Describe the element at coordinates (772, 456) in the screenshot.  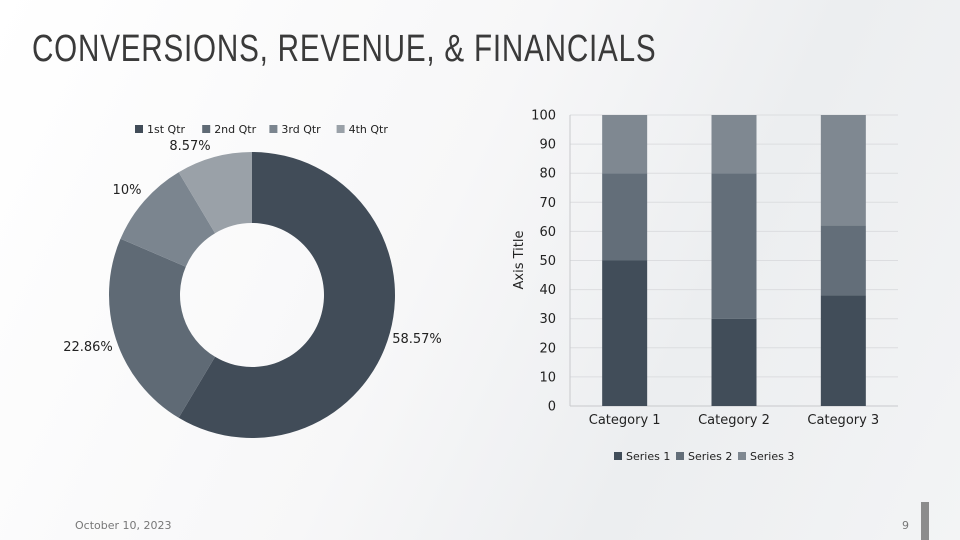
I see `legend-label: Series 3` at that location.